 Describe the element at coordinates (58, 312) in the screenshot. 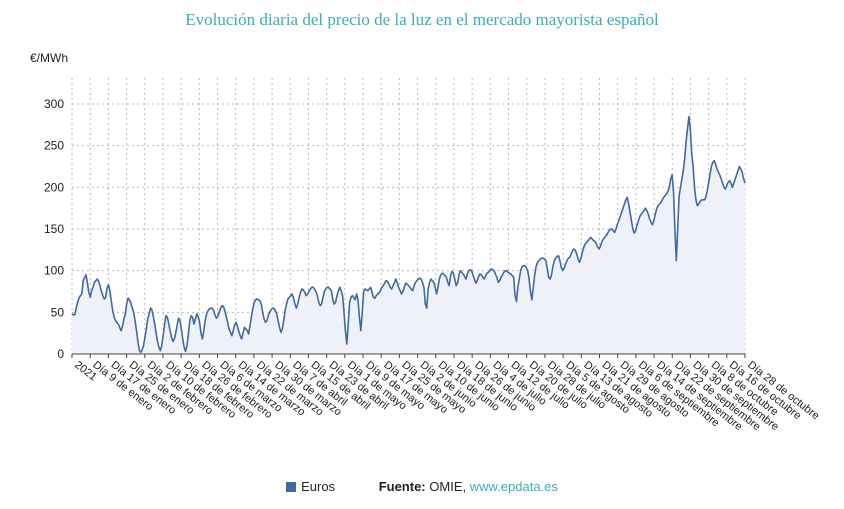

I see `y-tick-label: 50` at that location.